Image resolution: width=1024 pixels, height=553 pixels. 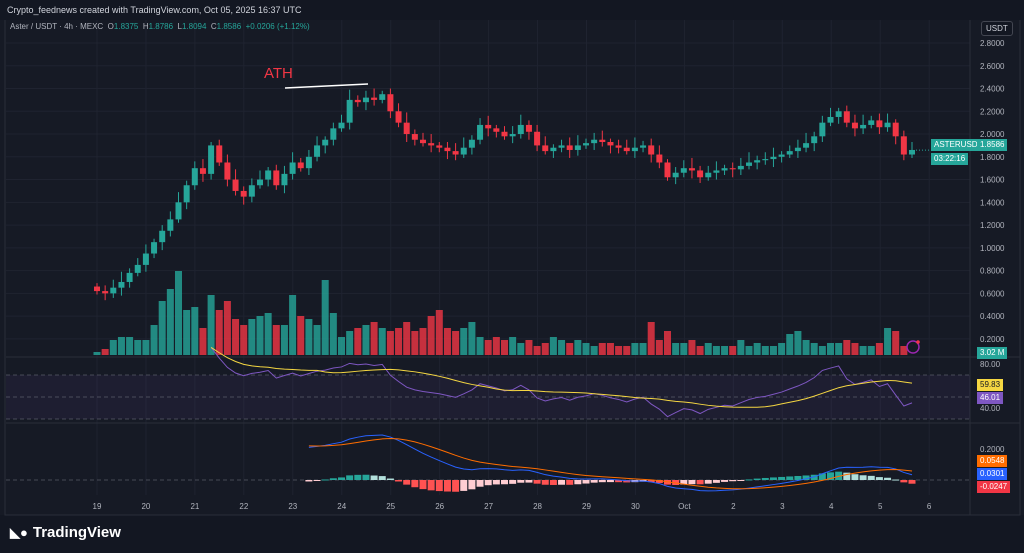 What do you see at coordinates (990, 385) in the screenshot?
I see `rsi-ma-tag: 59.83` at bounding box center [990, 385].